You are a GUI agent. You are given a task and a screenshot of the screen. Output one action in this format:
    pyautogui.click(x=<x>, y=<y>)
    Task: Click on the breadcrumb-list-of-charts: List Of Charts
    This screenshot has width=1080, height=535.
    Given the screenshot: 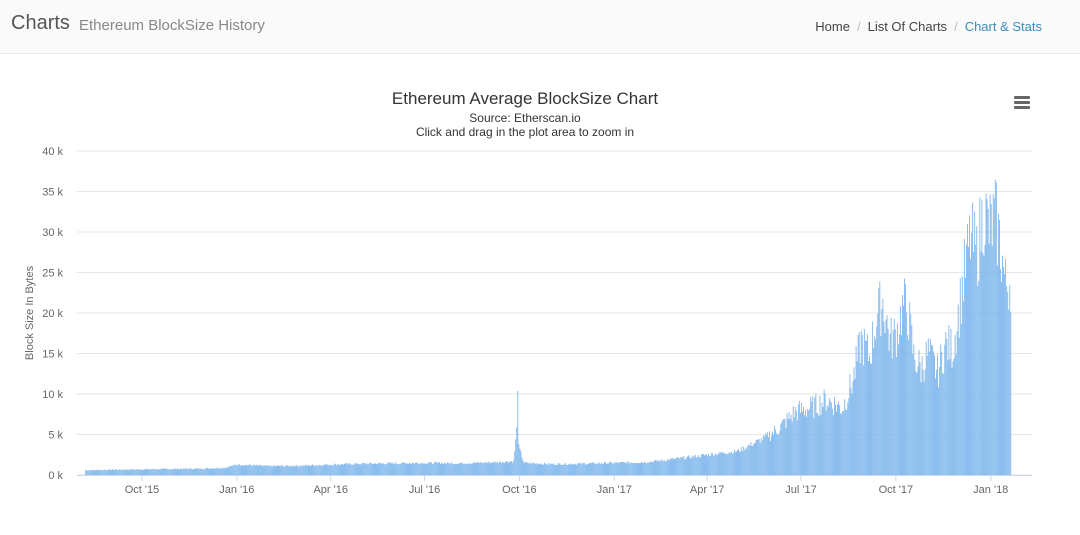 What is the action you would take?
    pyautogui.click(x=907, y=26)
    